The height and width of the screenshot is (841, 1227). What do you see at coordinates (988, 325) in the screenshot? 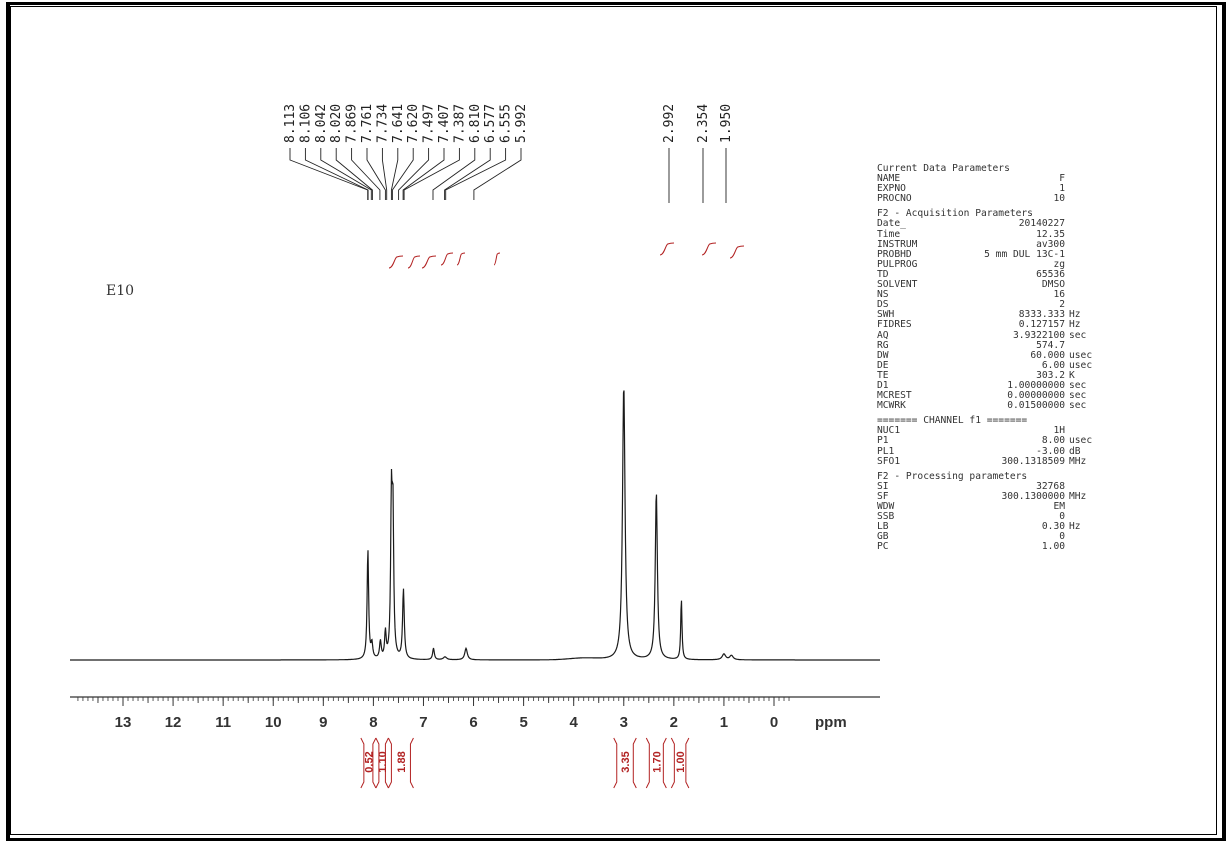
I see `parameter-row: FIDRES 0.127157 Hz` at bounding box center [988, 325].